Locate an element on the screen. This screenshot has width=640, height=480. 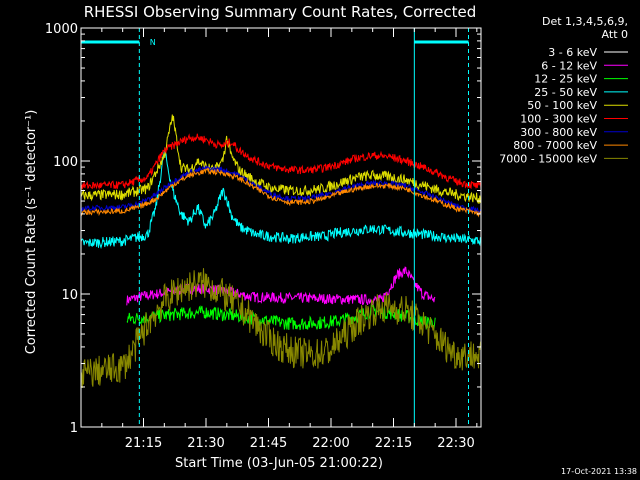
x-tick-label: 22:30 is located at coordinates (455, 443).